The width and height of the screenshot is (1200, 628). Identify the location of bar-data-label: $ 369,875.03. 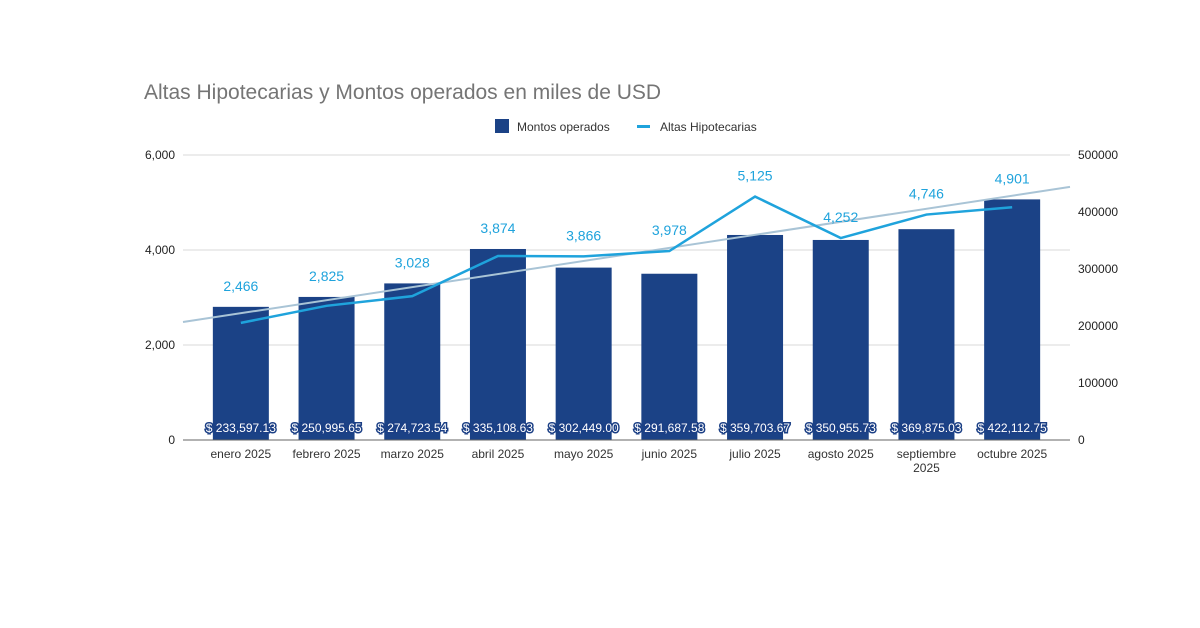
(926, 428).